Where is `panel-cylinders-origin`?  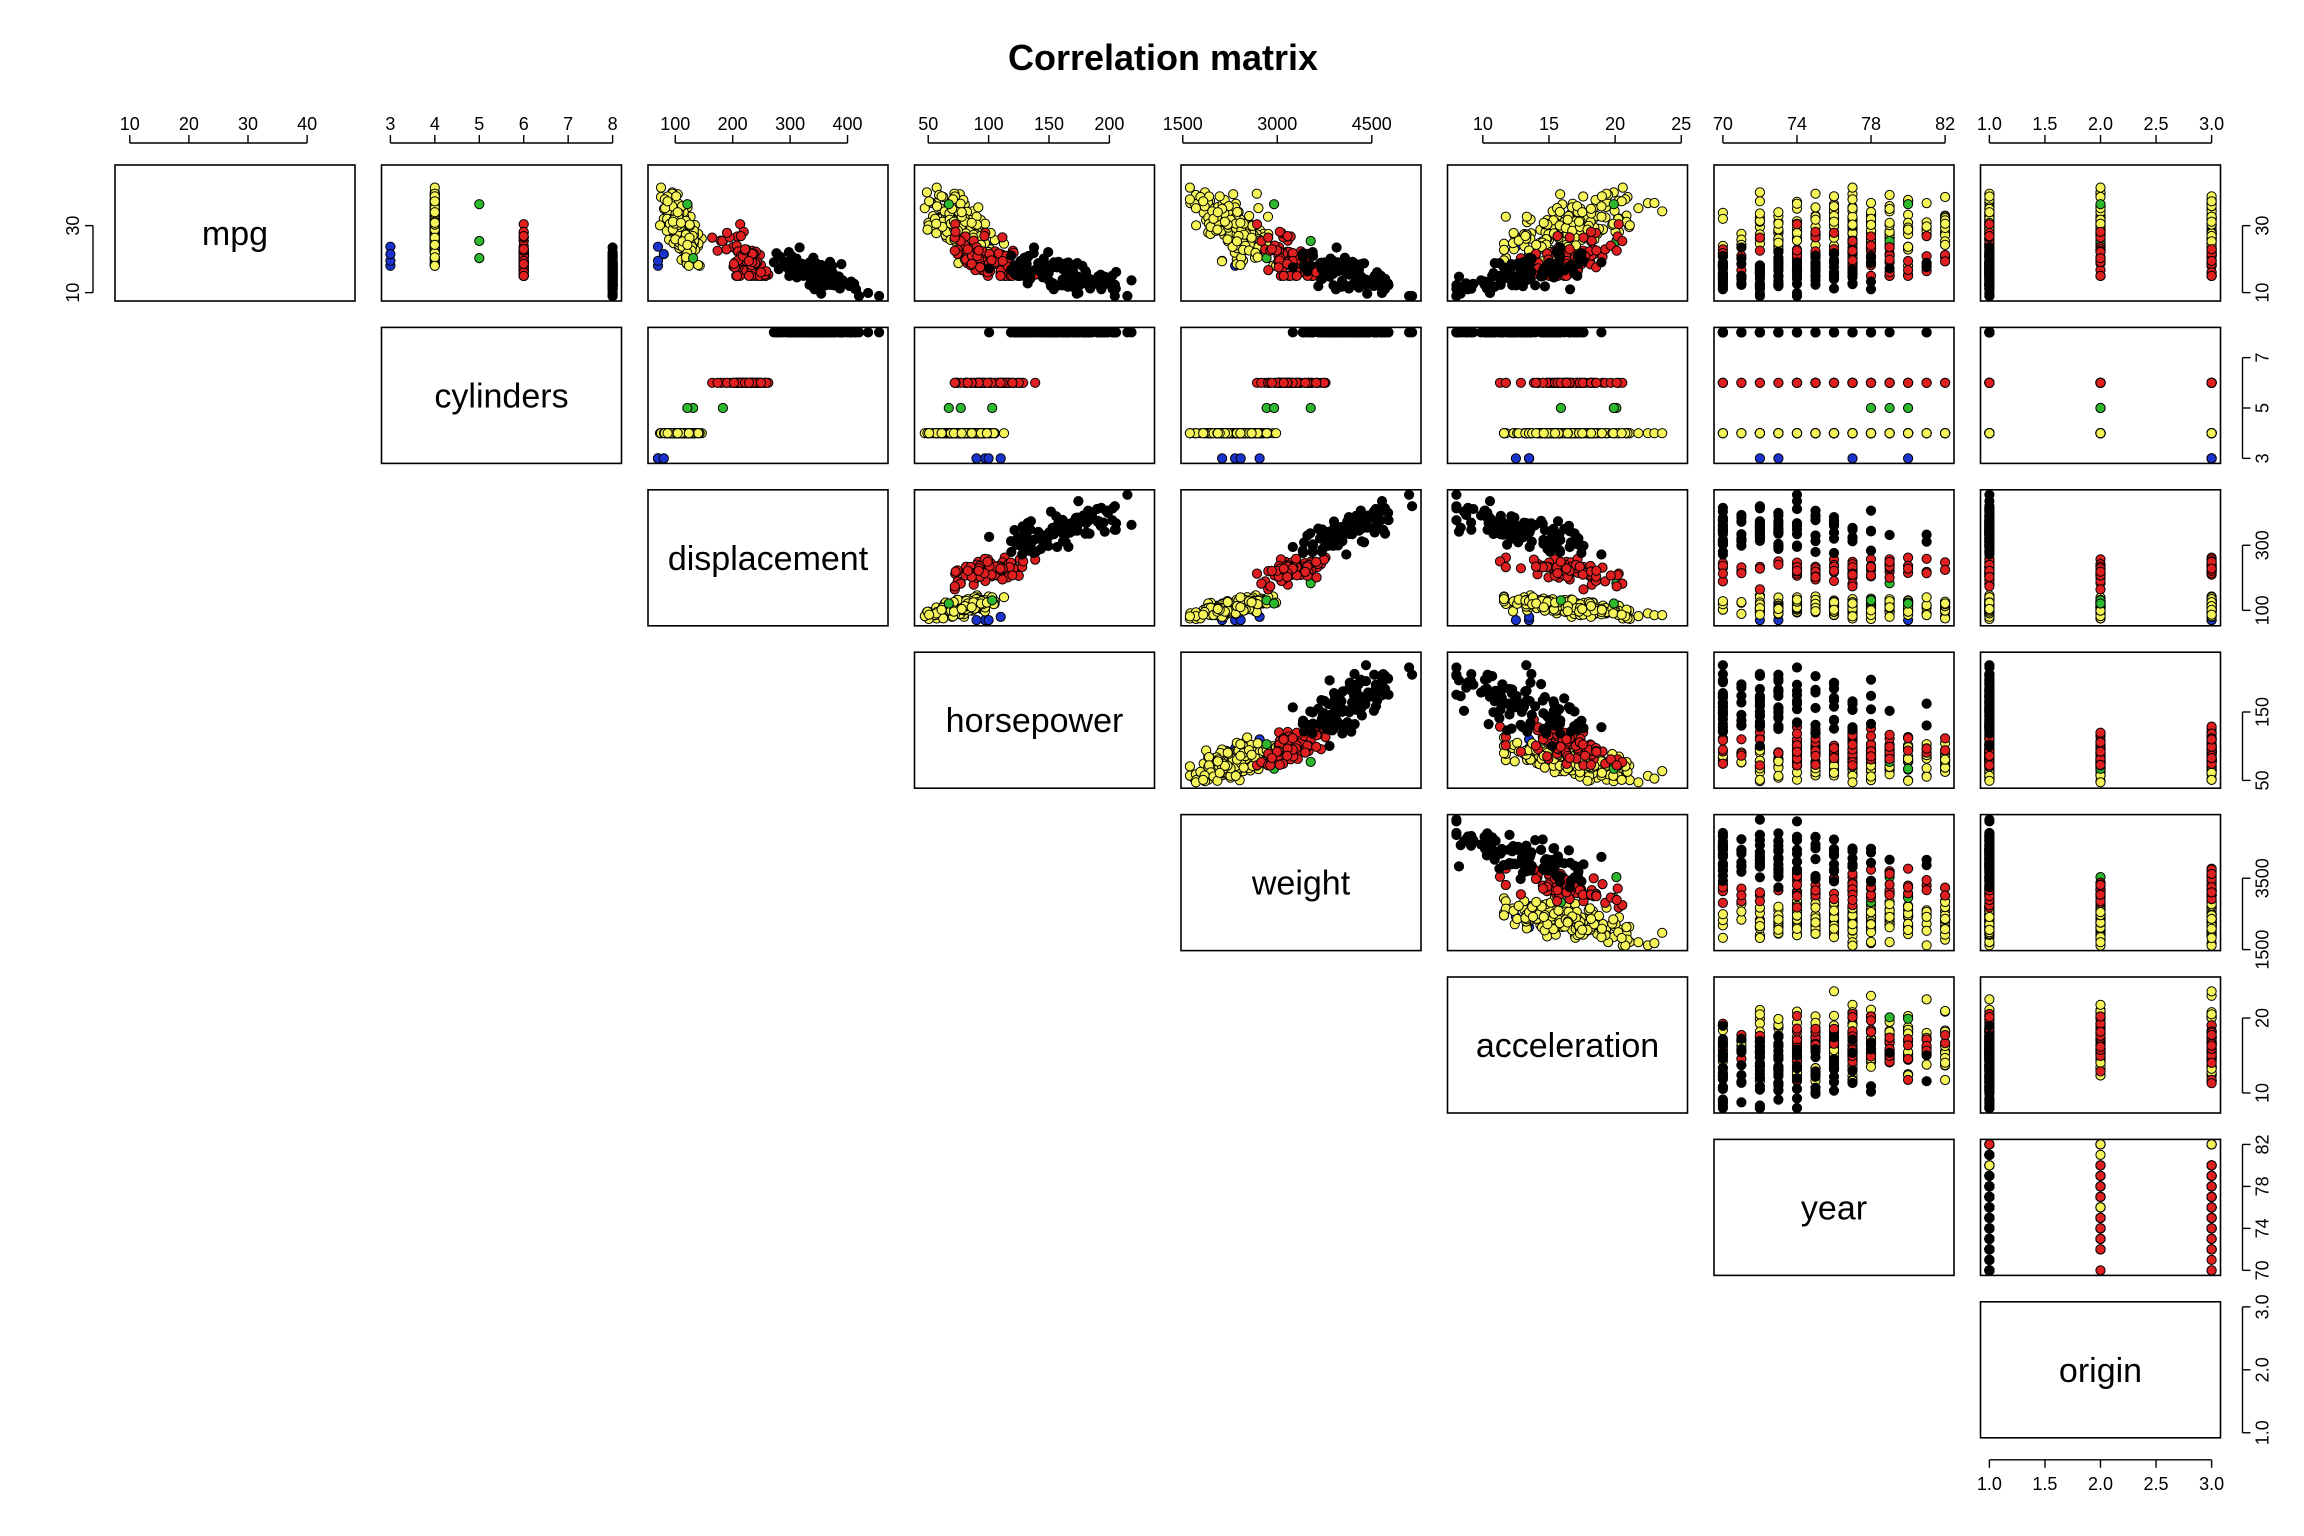 panel-cylinders-origin is located at coordinates (2100, 395).